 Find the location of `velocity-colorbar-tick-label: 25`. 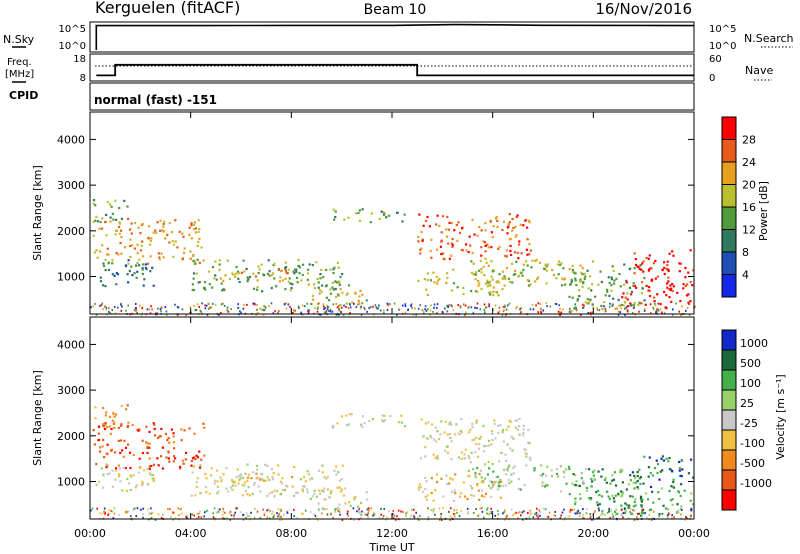

velocity-colorbar-tick-label: 25 is located at coordinates (747, 403).